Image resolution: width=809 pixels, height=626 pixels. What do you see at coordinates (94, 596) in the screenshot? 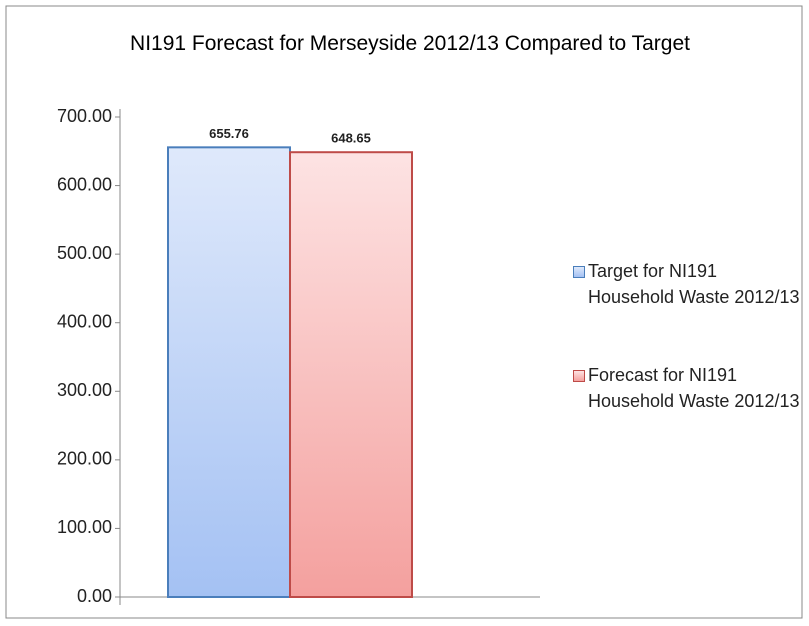
I see `y-tick-label: 0.00` at bounding box center [94, 596].